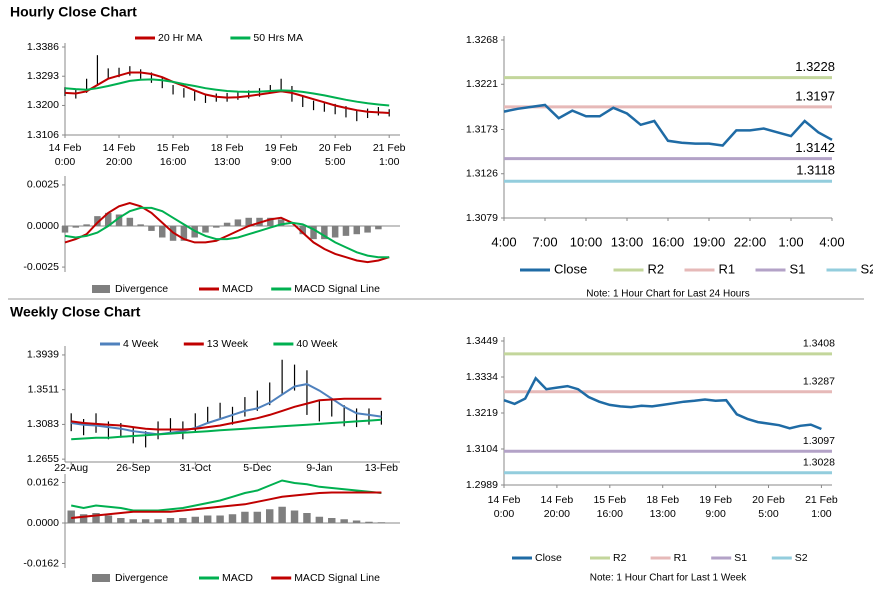  I want to click on y-tick-label: 1.3104, so click(482, 449).